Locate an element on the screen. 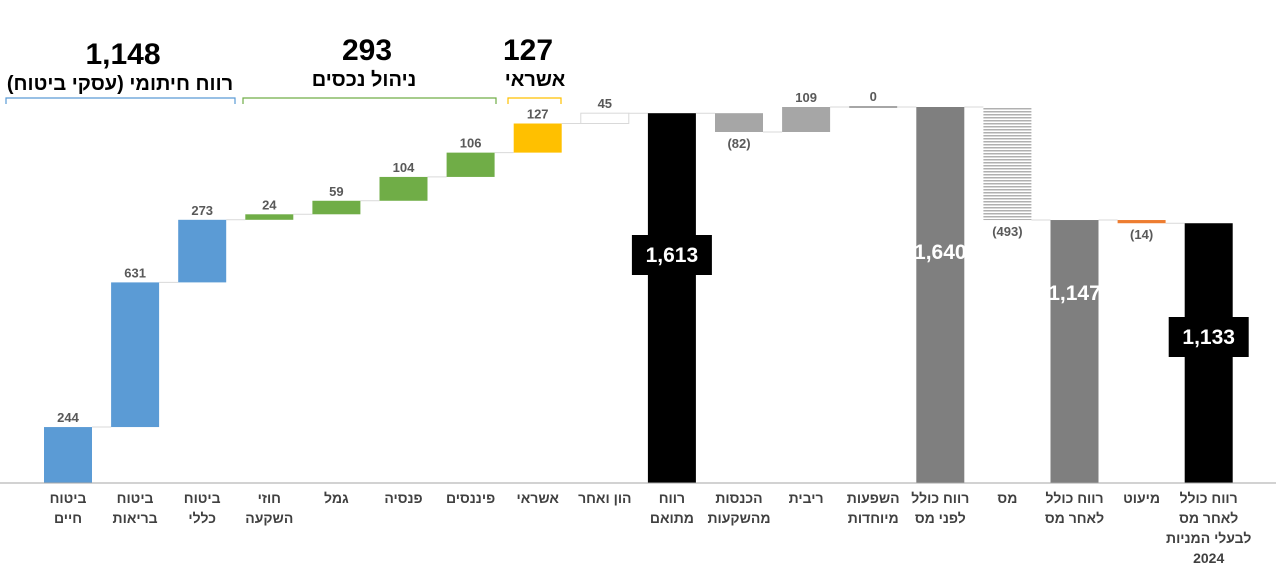 The width and height of the screenshot is (1276, 580). value-label-12: 0 is located at coordinates (873, 96).